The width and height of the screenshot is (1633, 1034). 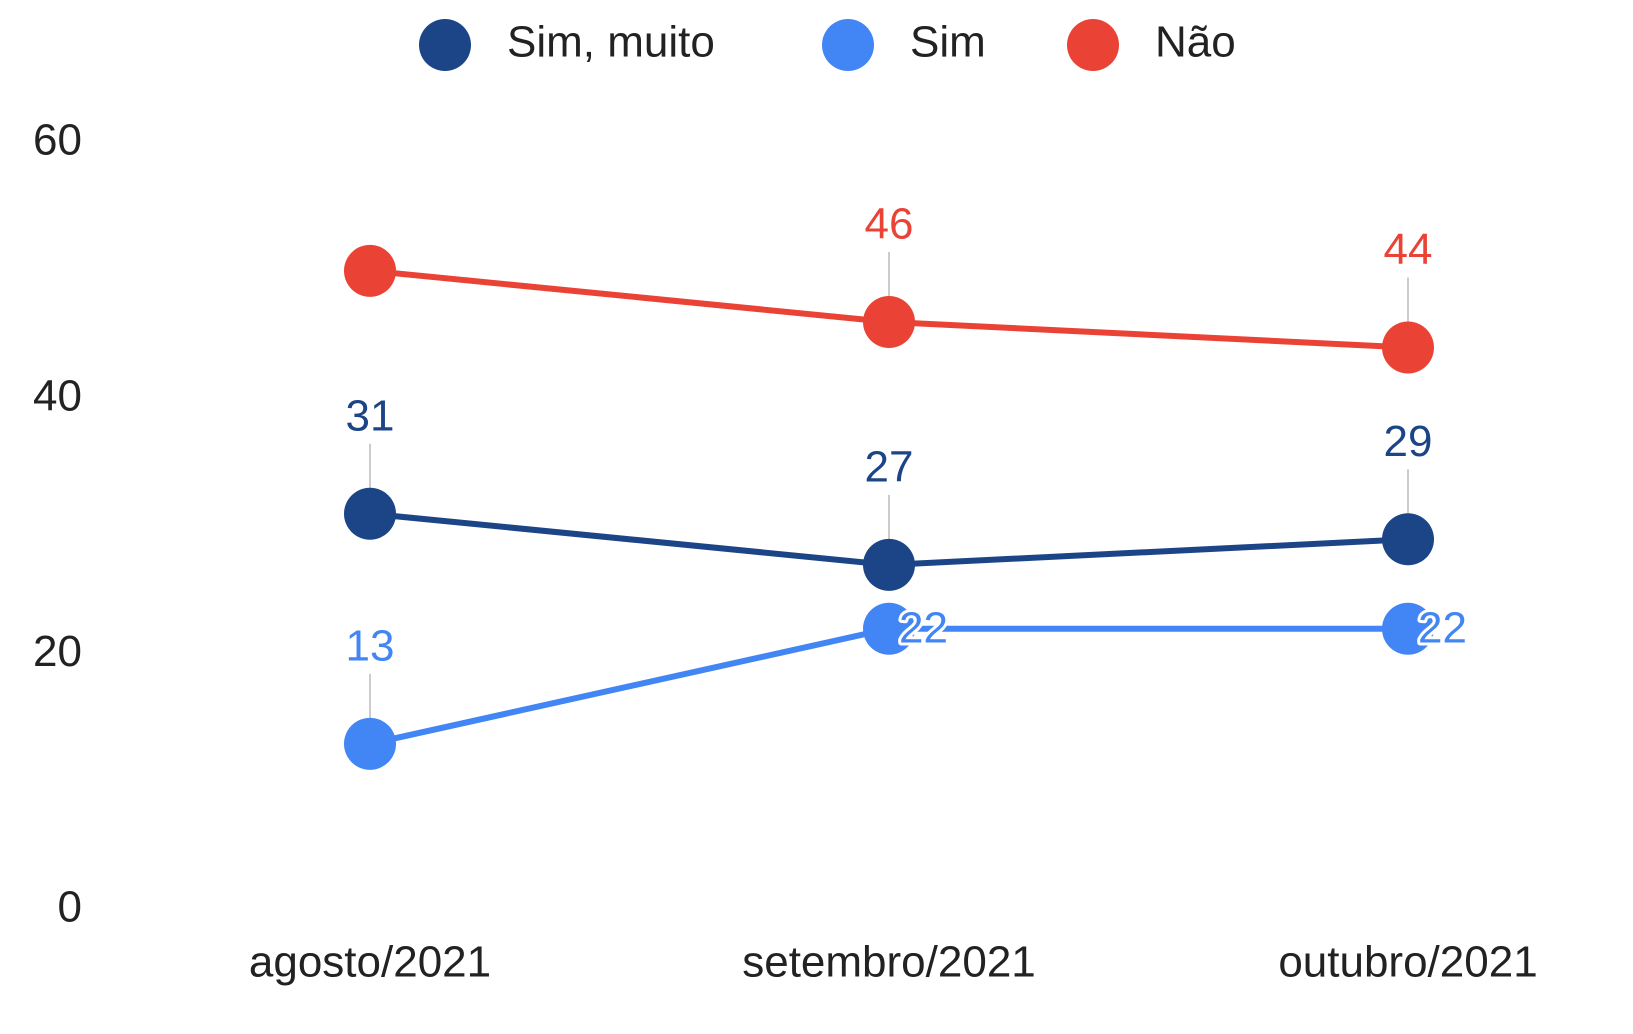 I want to click on data-label: 13, so click(x=370, y=645).